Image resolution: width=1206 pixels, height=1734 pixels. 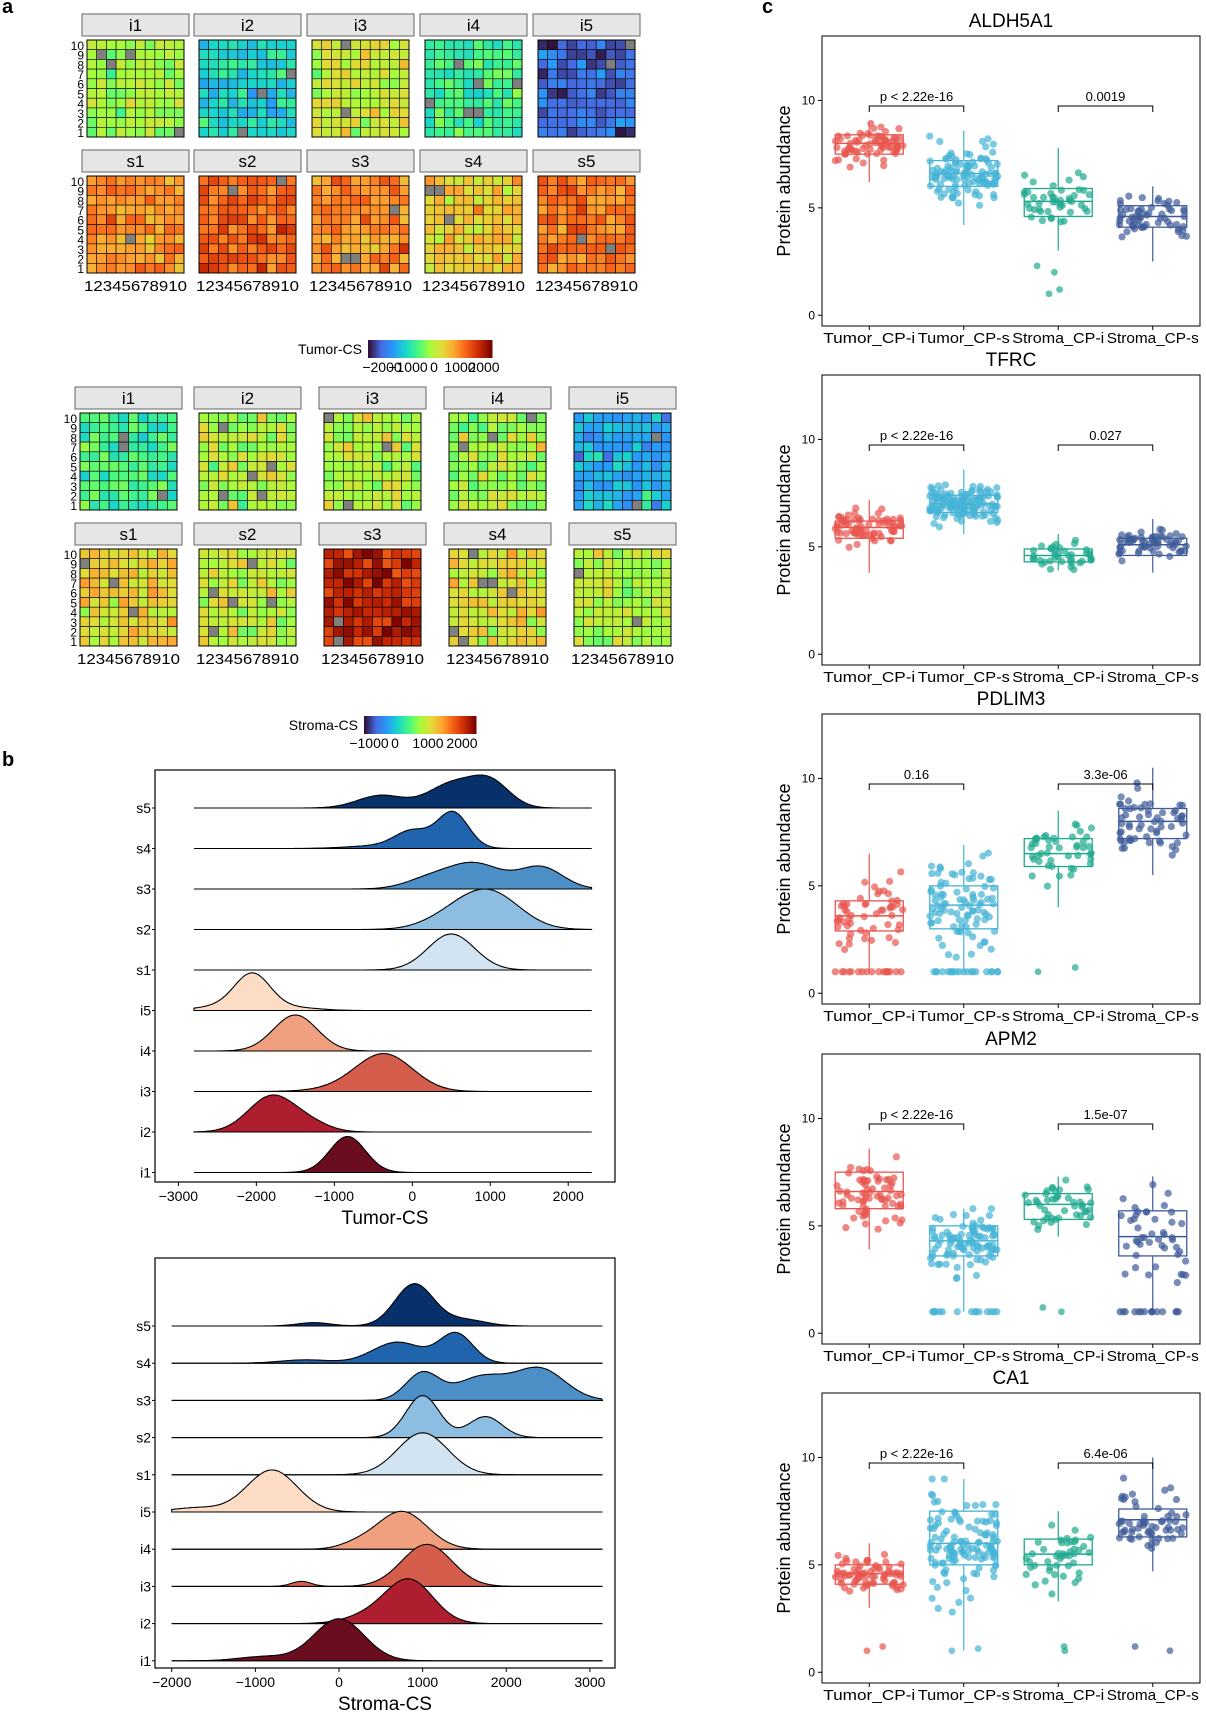 What do you see at coordinates (360, 25) in the screenshot?
I see `facet-label: i3` at bounding box center [360, 25].